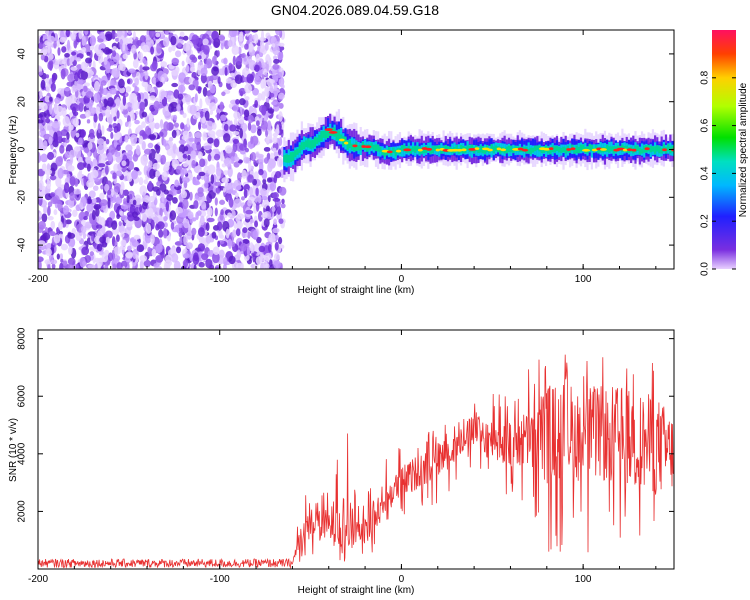  What do you see at coordinates (583, 579) in the screenshot?
I see `snr-x-tick-label: 100` at bounding box center [583, 579].